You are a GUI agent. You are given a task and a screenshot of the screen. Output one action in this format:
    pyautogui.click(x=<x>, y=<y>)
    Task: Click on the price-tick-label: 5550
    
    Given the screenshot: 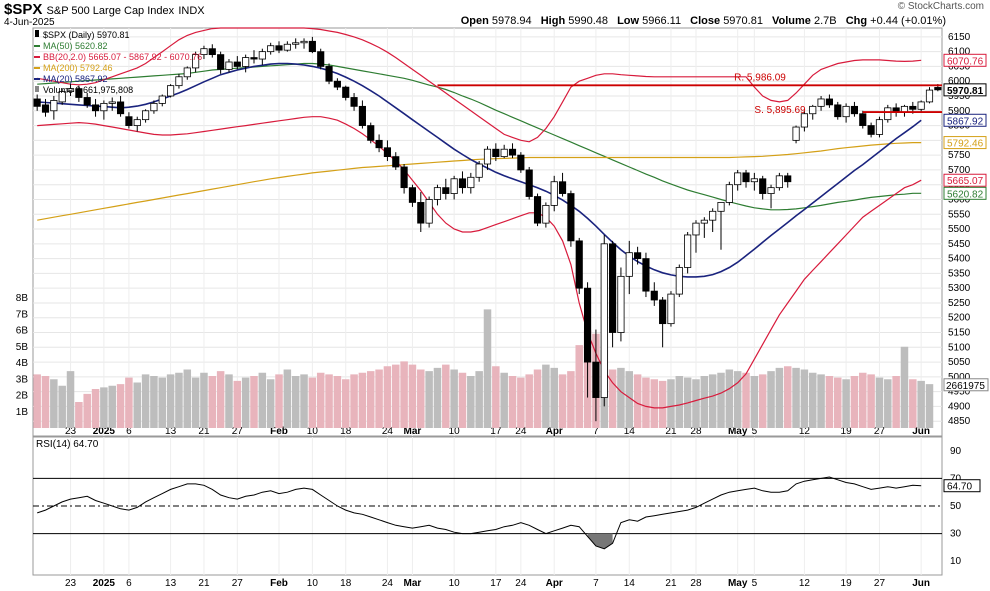 What is the action you would take?
    pyautogui.click(x=959, y=214)
    